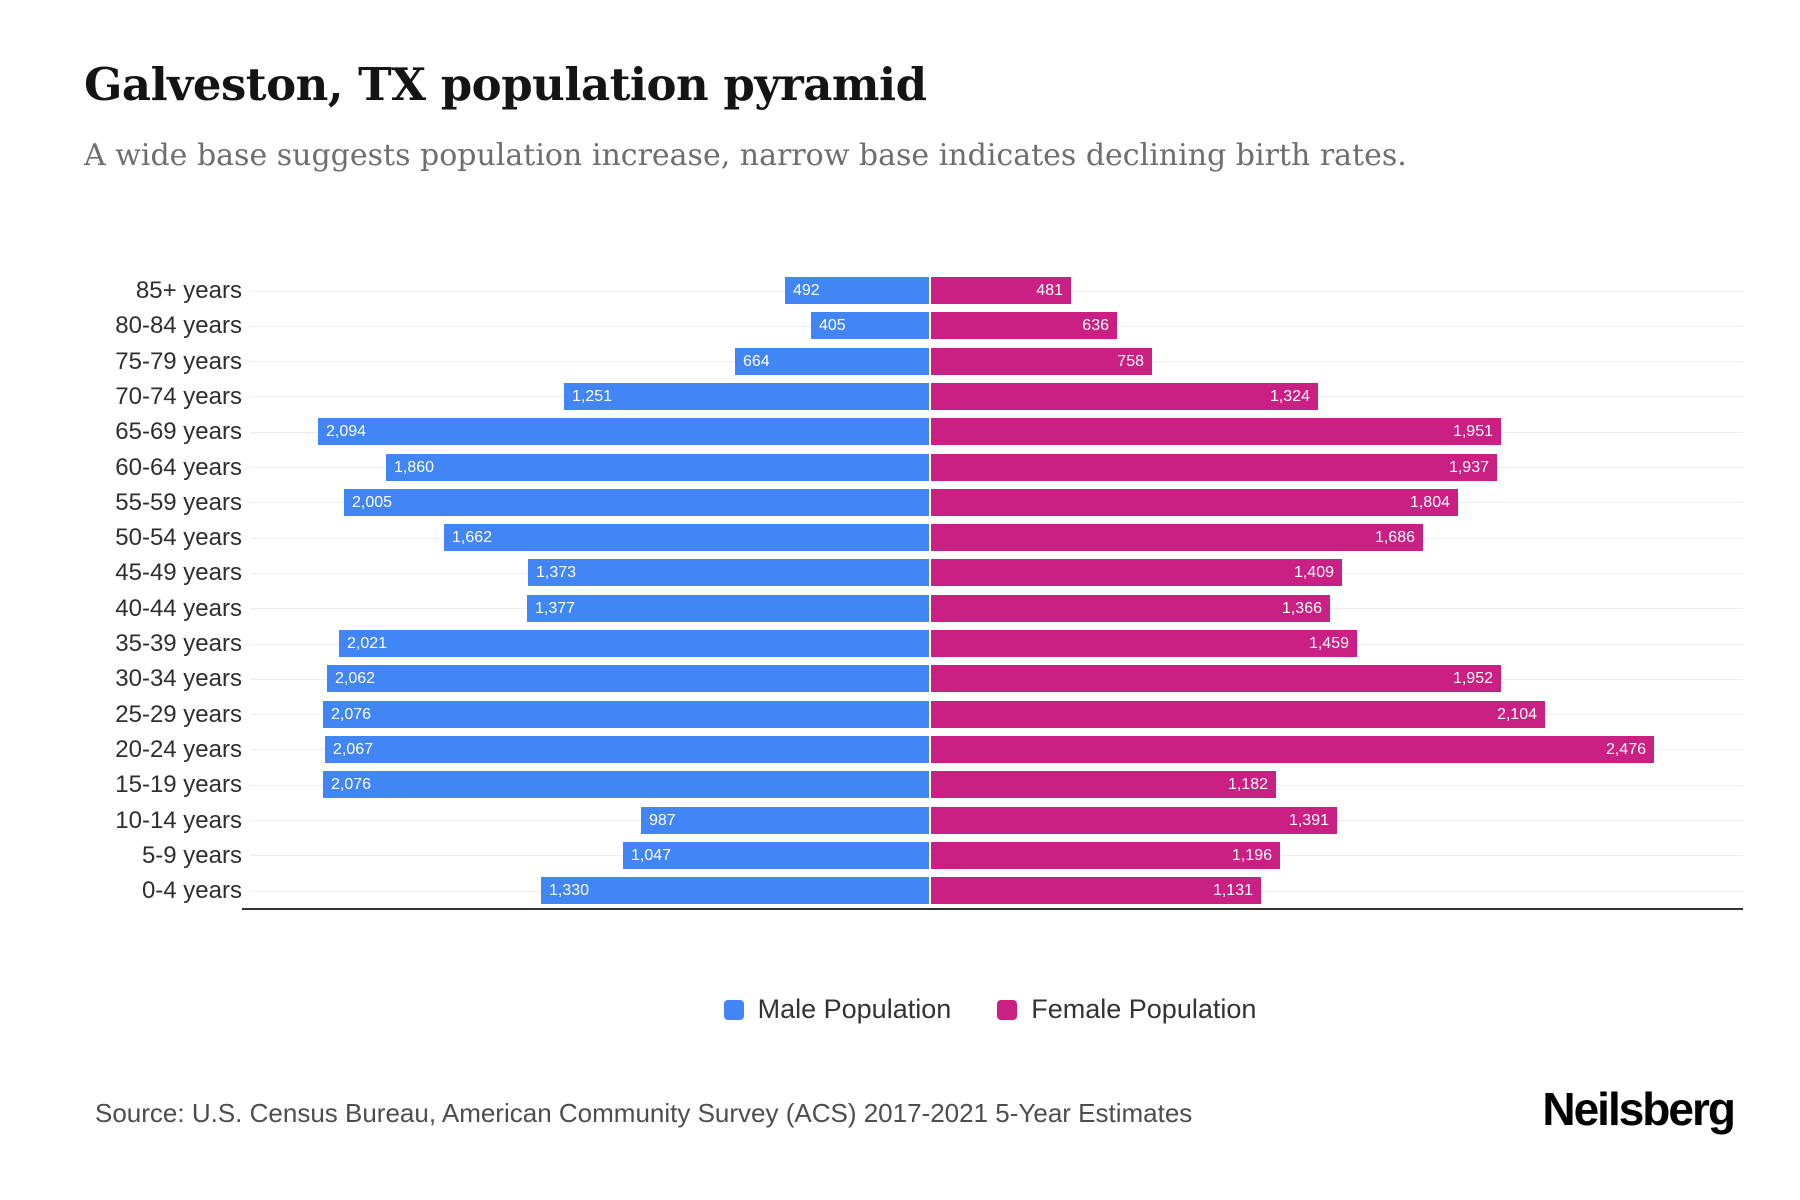  Describe the element at coordinates (355, 678) in the screenshot. I see `male-value-label: 2,062` at that location.